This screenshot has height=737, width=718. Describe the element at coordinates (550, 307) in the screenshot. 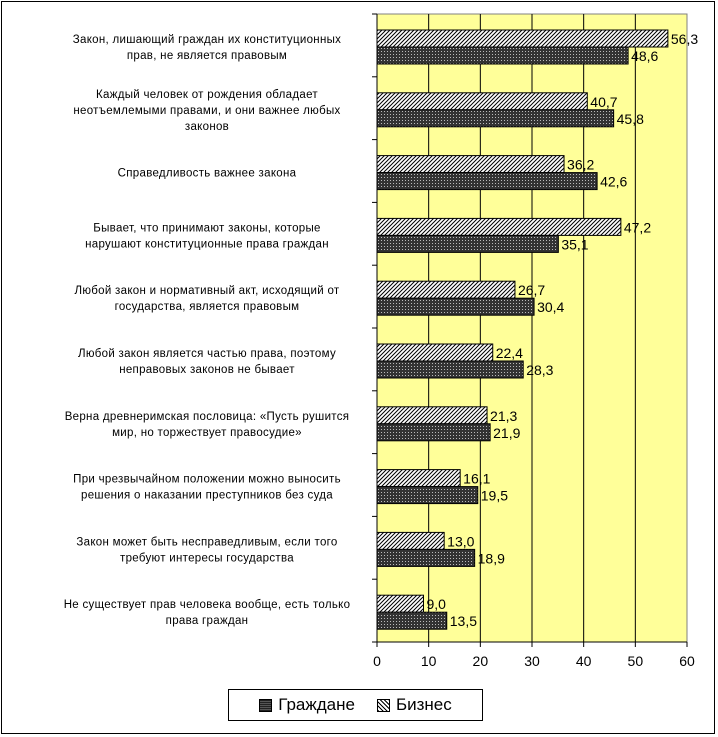

I see `data-label: 30,4` at that location.